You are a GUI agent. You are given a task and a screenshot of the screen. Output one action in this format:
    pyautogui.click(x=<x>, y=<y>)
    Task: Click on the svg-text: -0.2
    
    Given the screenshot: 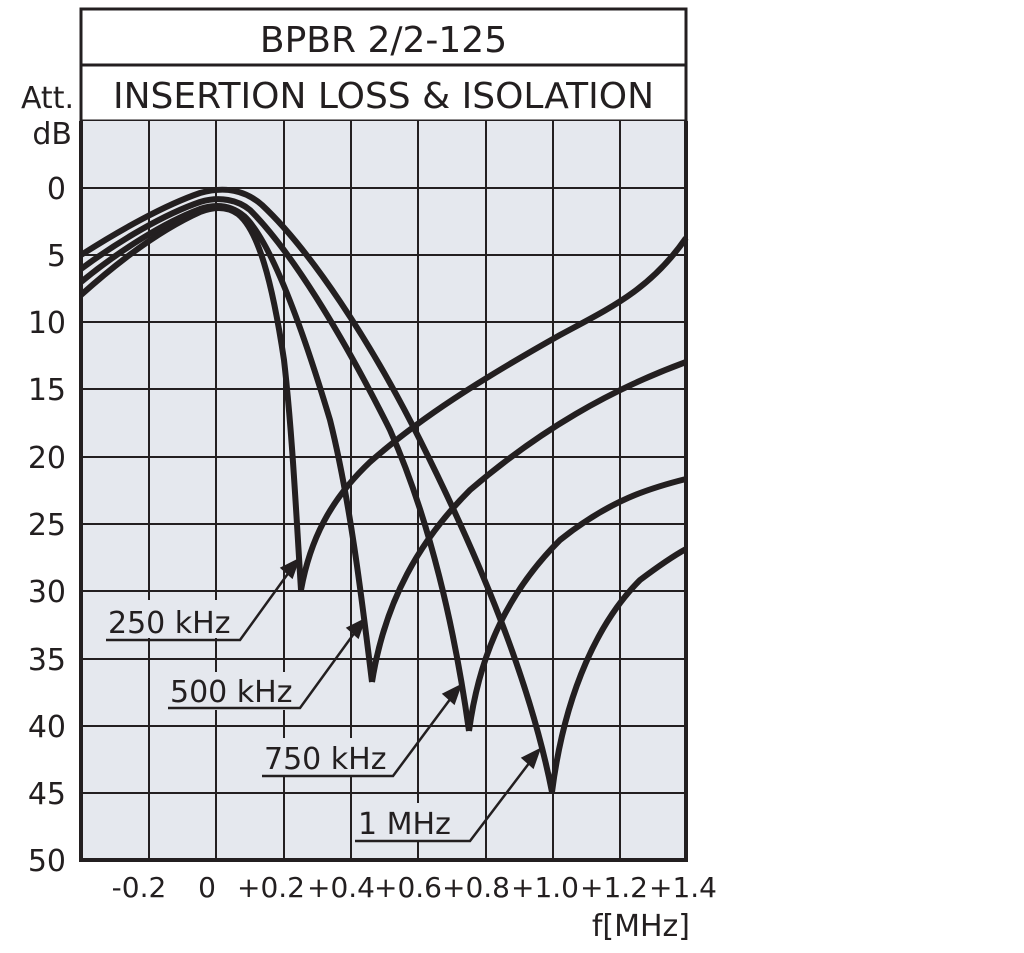 What is the action you would take?
    pyautogui.click(x=139, y=887)
    